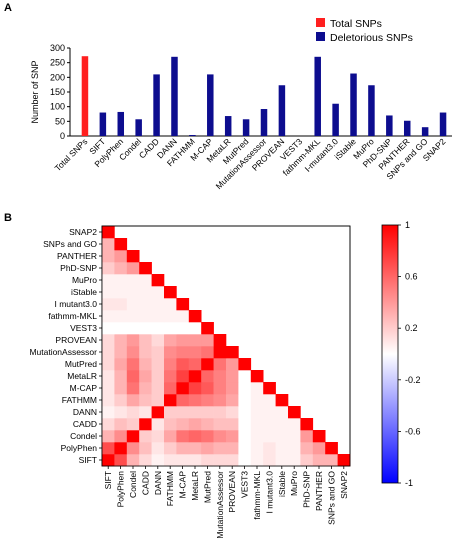 The height and width of the screenshot is (550, 457). What do you see at coordinates (75, 304) in the screenshot?
I see `row-label: I mutant3.0` at bounding box center [75, 304].